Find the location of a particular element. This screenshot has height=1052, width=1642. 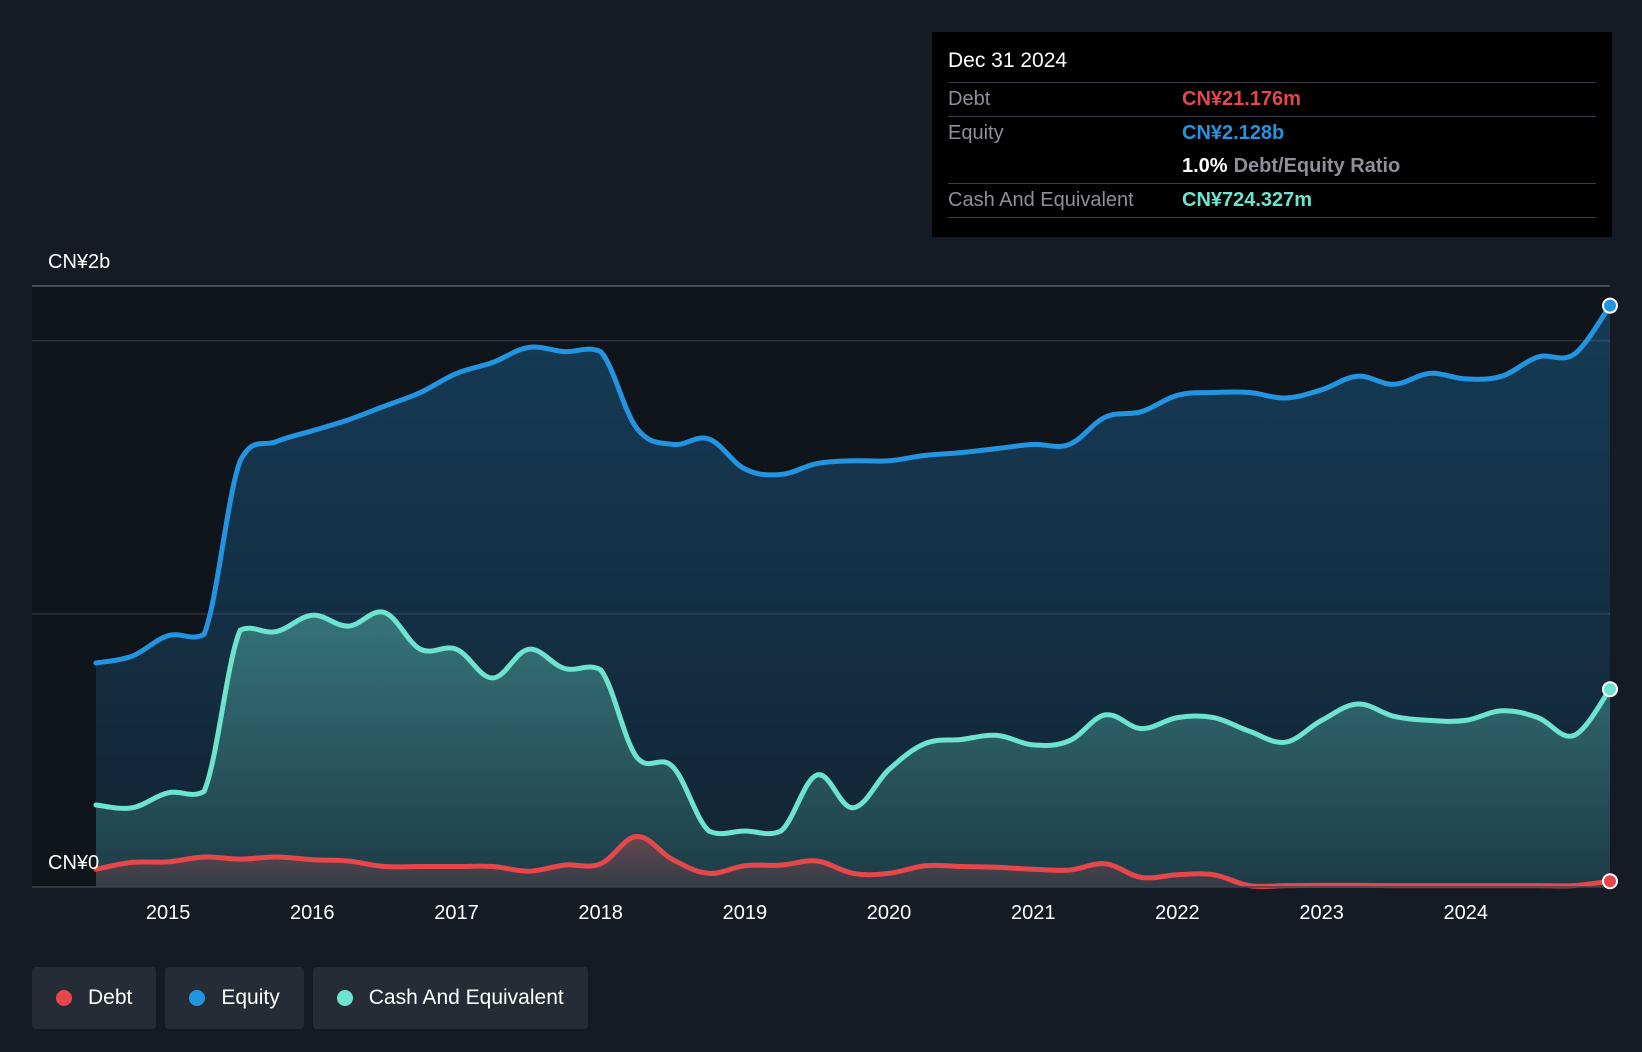

debt-line is located at coordinates (853, 862).